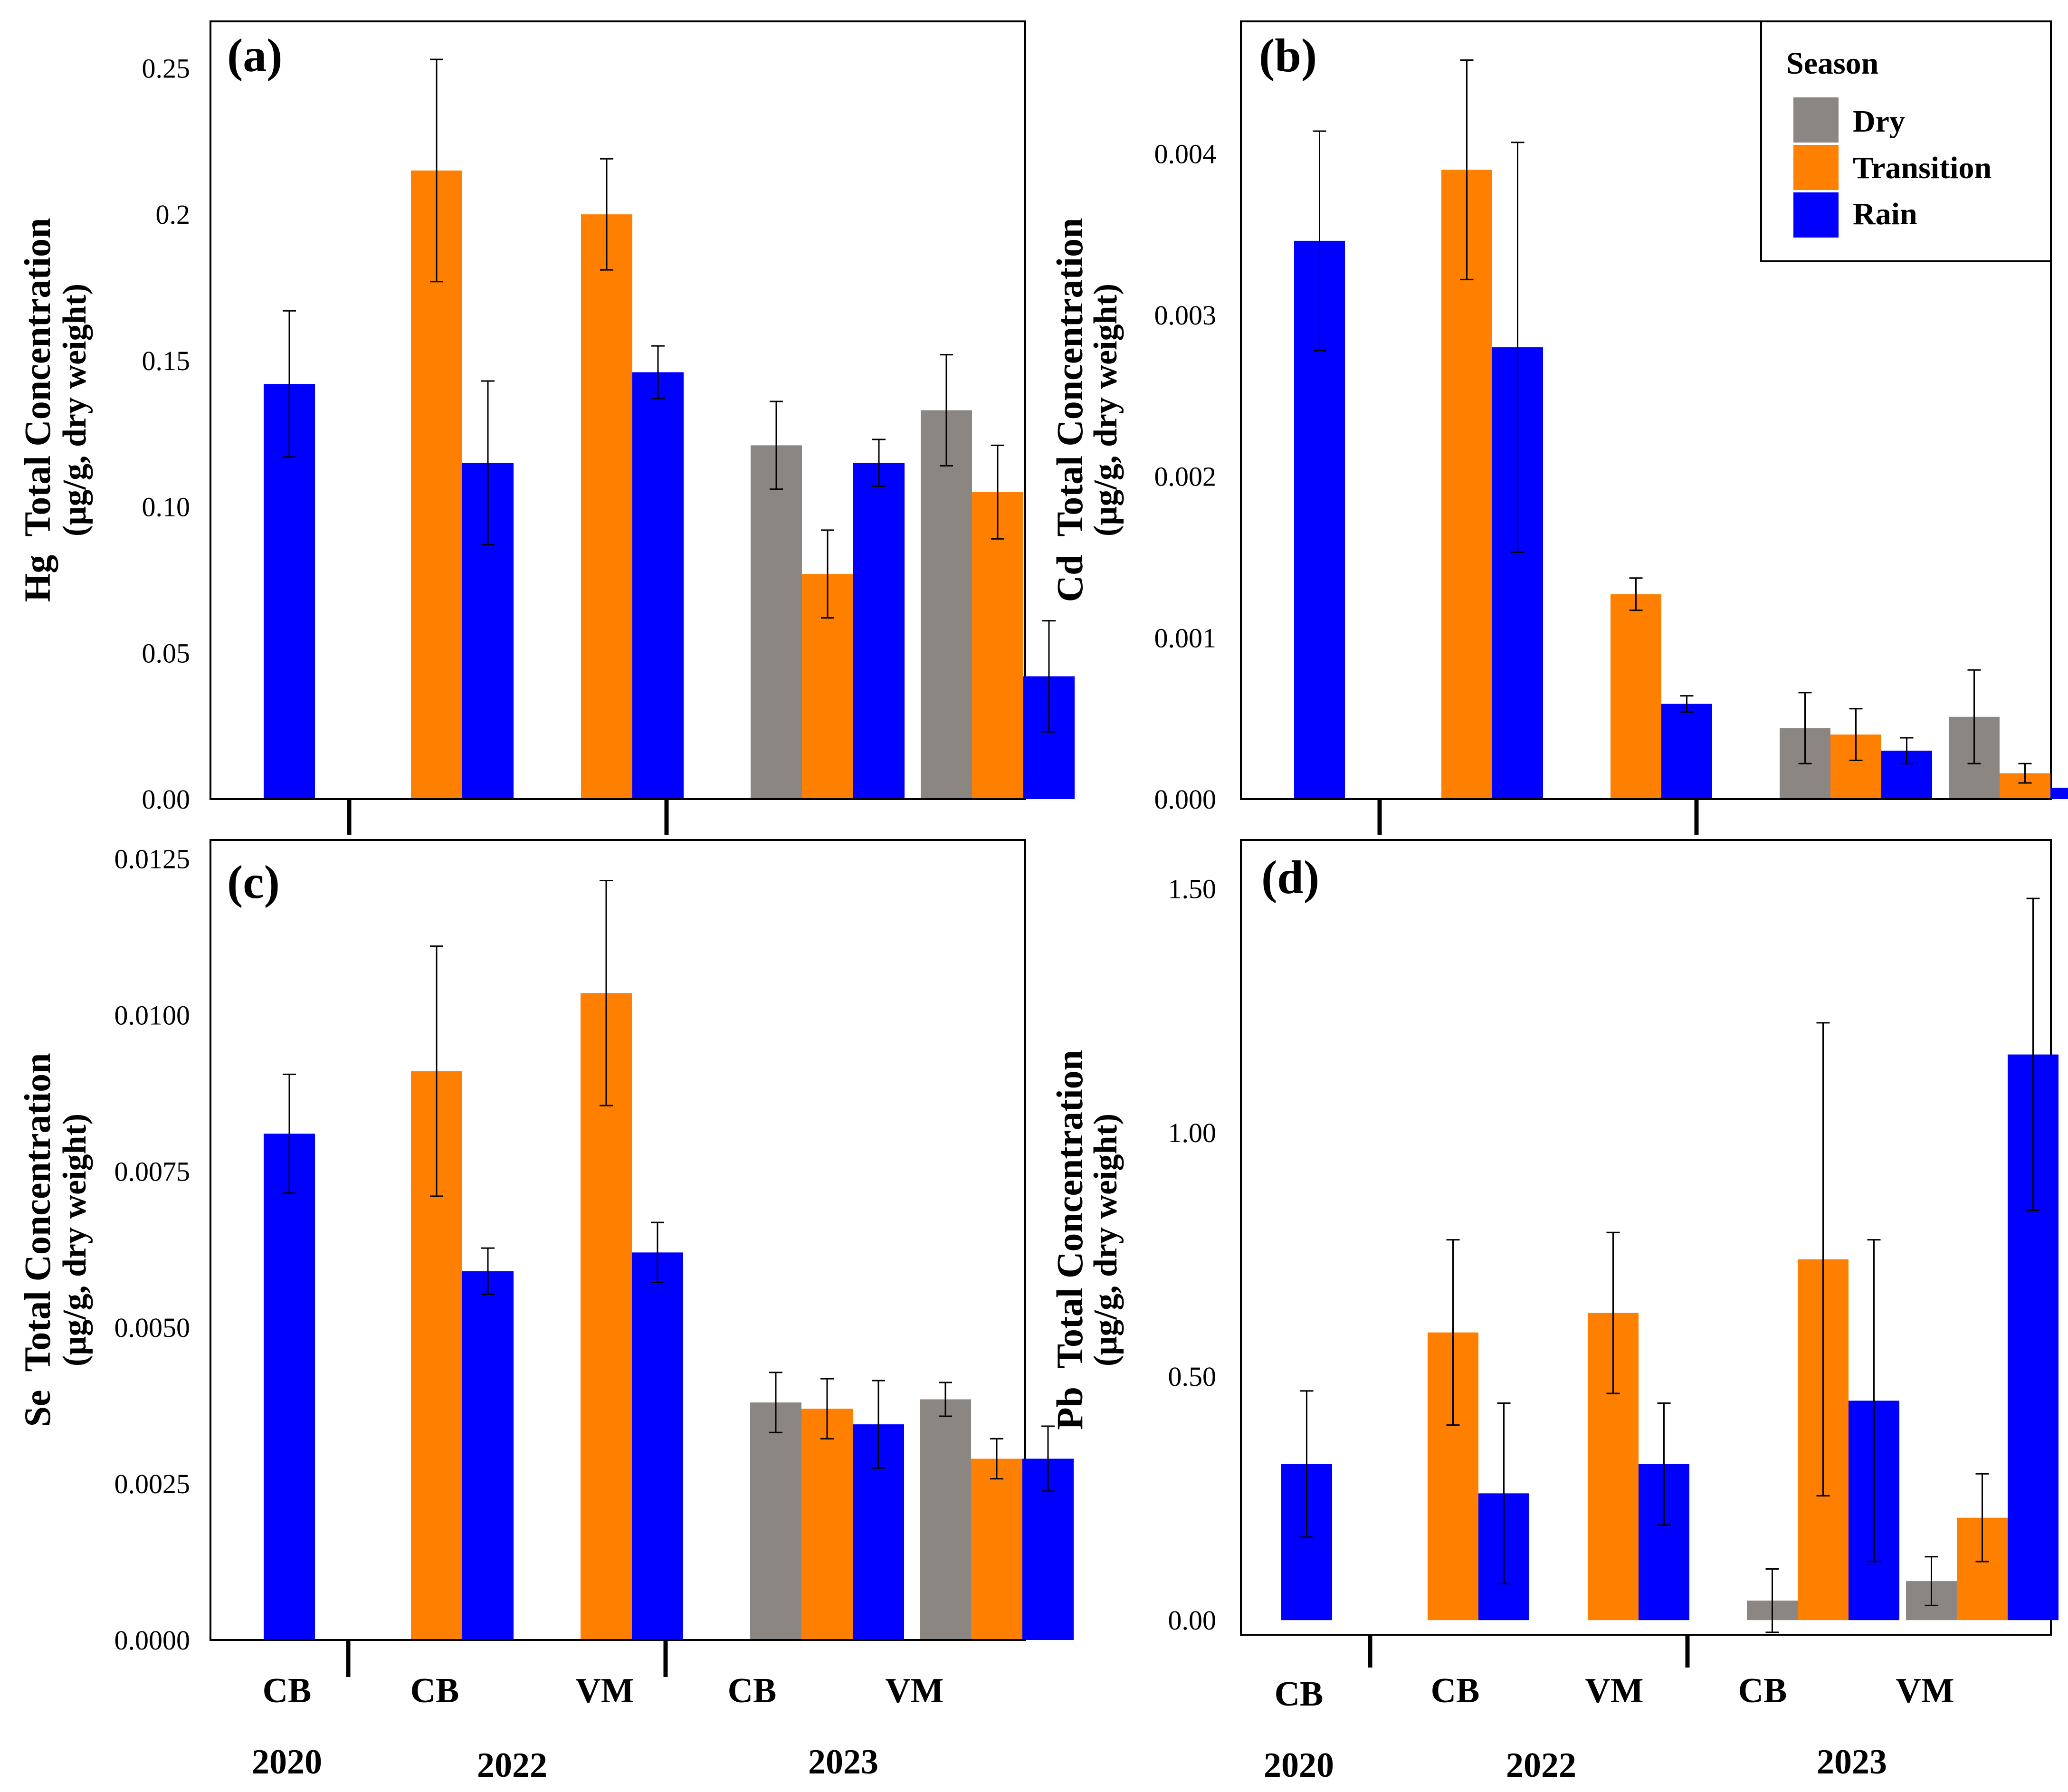 The height and width of the screenshot is (1792, 2068). What do you see at coordinates (1185, 153) in the screenshot?
I see `y-tick-label: 0.004` at bounding box center [1185, 153].